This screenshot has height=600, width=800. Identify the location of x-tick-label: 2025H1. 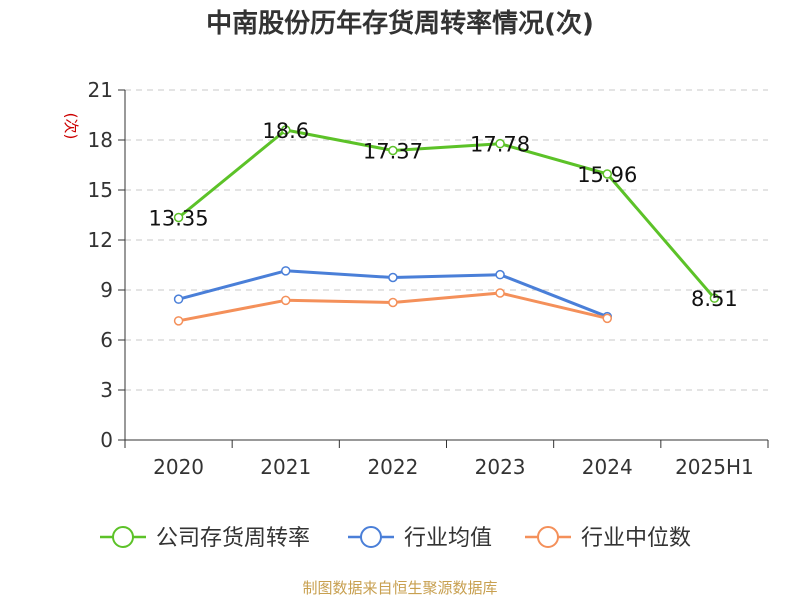
(714, 467).